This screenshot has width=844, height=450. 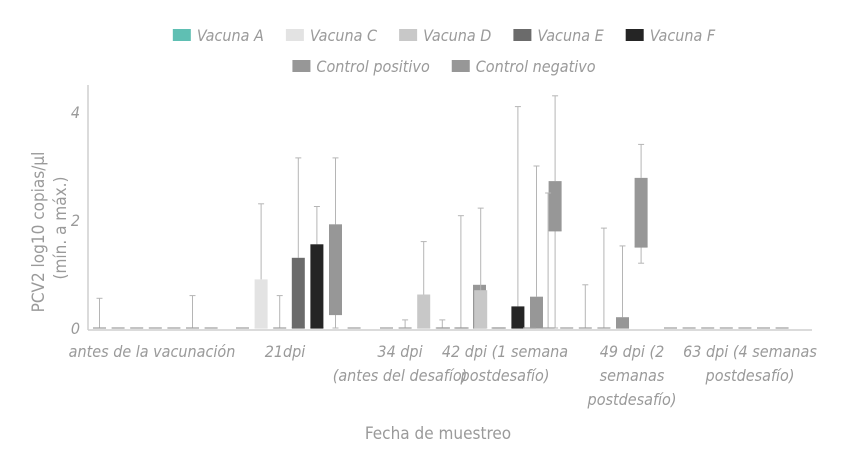 What do you see at coordinates (399, 351) in the screenshot?
I see `x-category-label: 34 dpi` at bounding box center [399, 351].